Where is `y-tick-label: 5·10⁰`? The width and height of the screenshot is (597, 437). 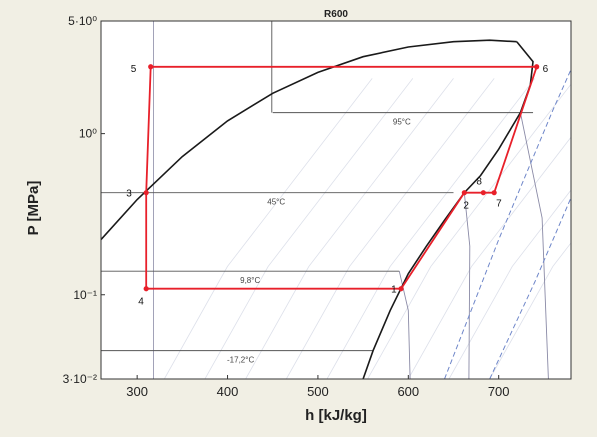
y-tick-label: 5·10⁰ is located at coordinates (82, 21).